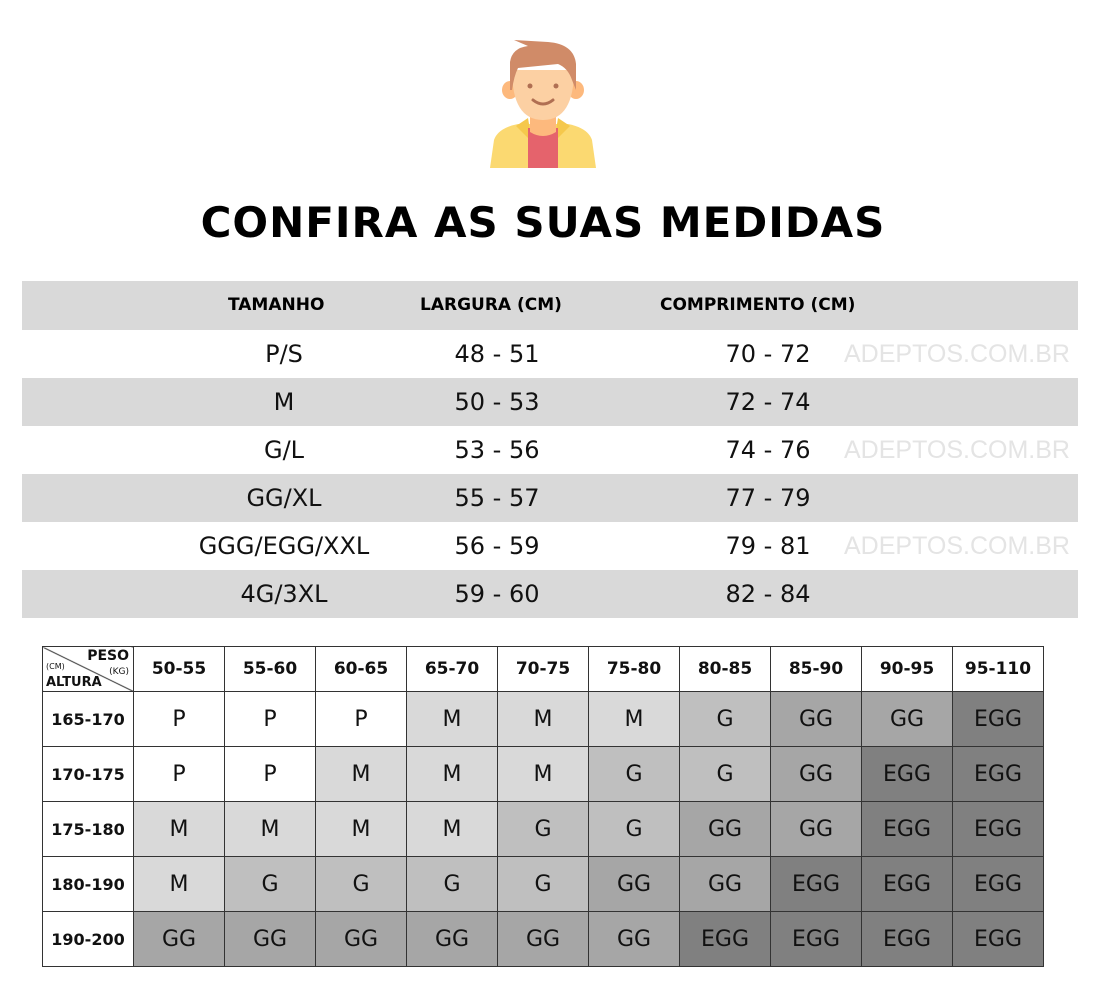  I want to click on table-row: ADEPTOS.COM.BR GGG/EGG/XXL 56 - 59 79 - 81, so click(550, 546).